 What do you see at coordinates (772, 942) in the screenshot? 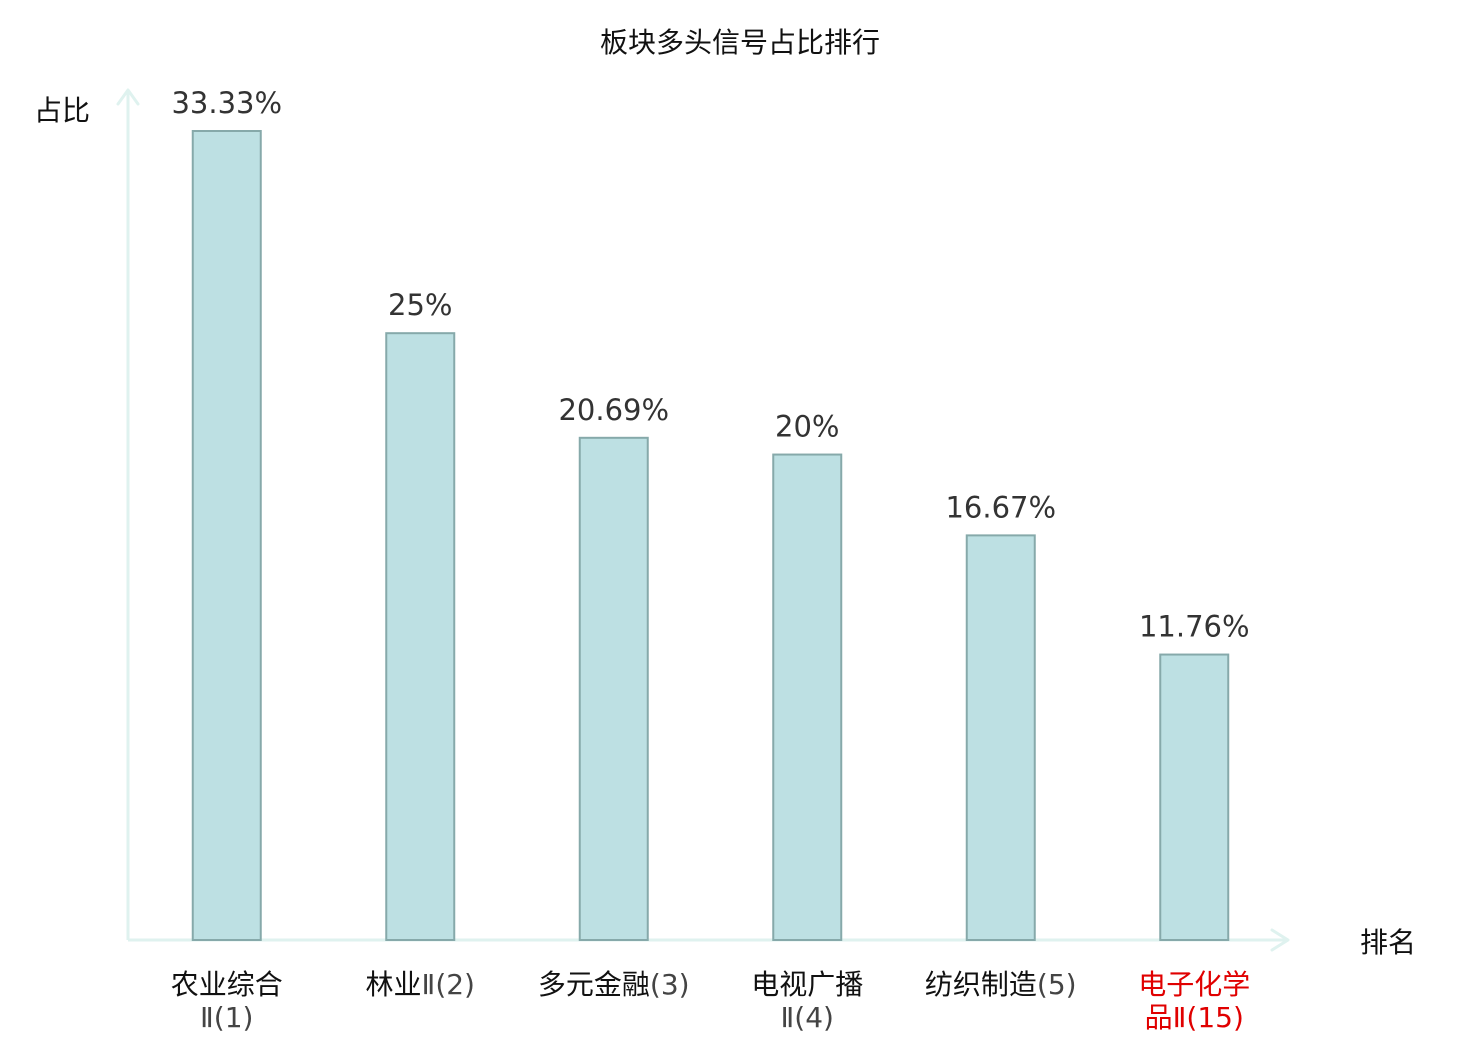
I see `x-axis: 排名` at bounding box center [772, 942].